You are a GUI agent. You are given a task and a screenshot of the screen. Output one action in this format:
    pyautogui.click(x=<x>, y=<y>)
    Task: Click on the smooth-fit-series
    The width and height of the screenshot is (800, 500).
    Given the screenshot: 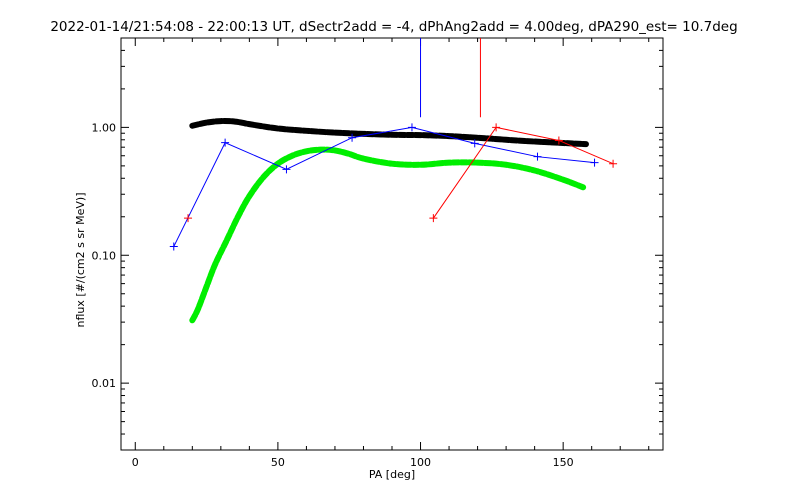 What is the action you would take?
    pyautogui.click(x=389, y=133)
    